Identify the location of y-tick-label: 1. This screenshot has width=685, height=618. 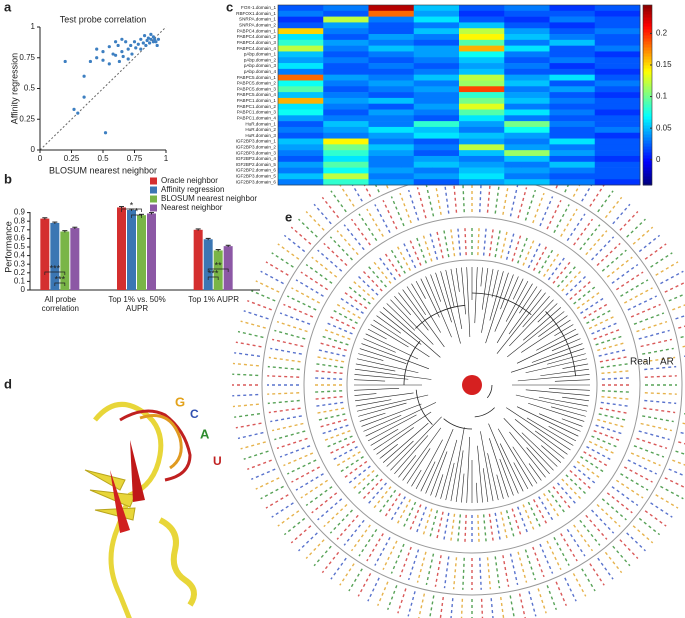
(33, 26).